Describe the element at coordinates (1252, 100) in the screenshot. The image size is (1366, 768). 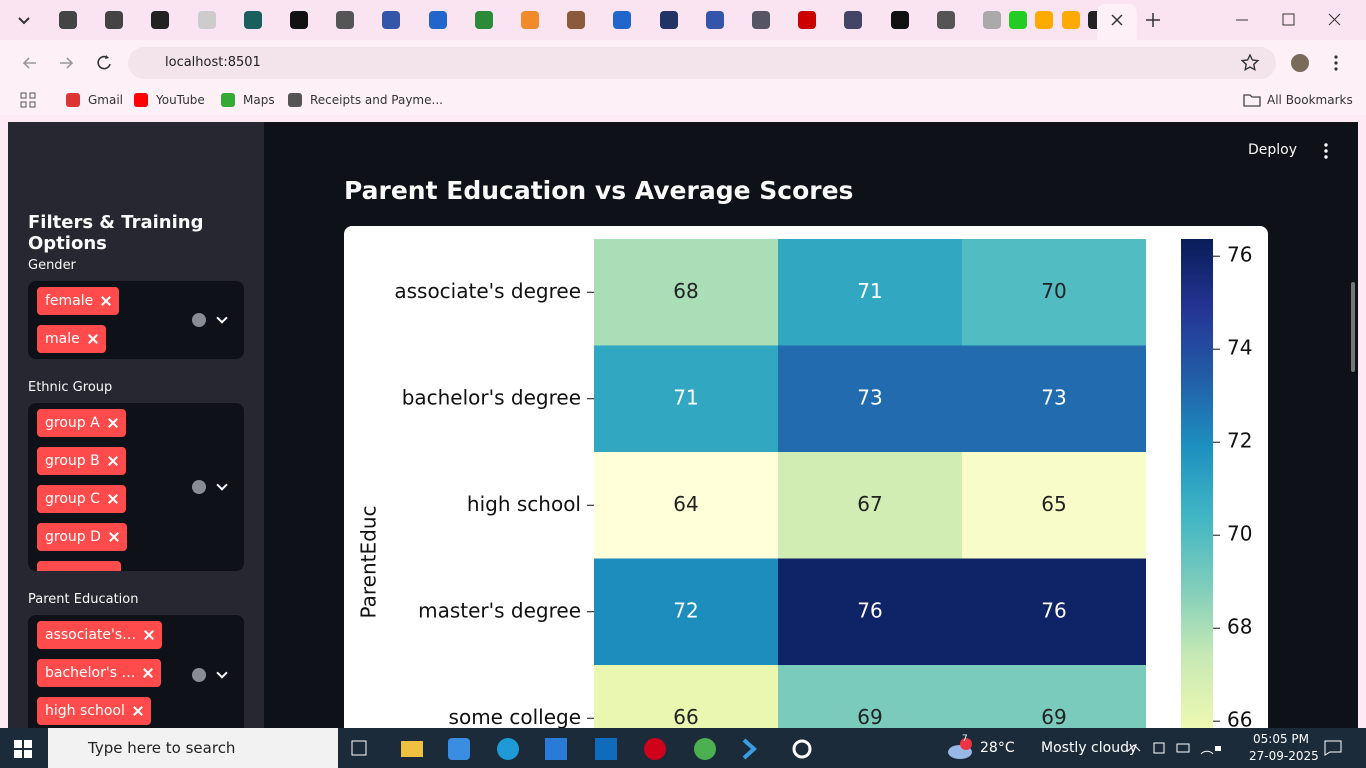
I see `folder-icon` at that location.